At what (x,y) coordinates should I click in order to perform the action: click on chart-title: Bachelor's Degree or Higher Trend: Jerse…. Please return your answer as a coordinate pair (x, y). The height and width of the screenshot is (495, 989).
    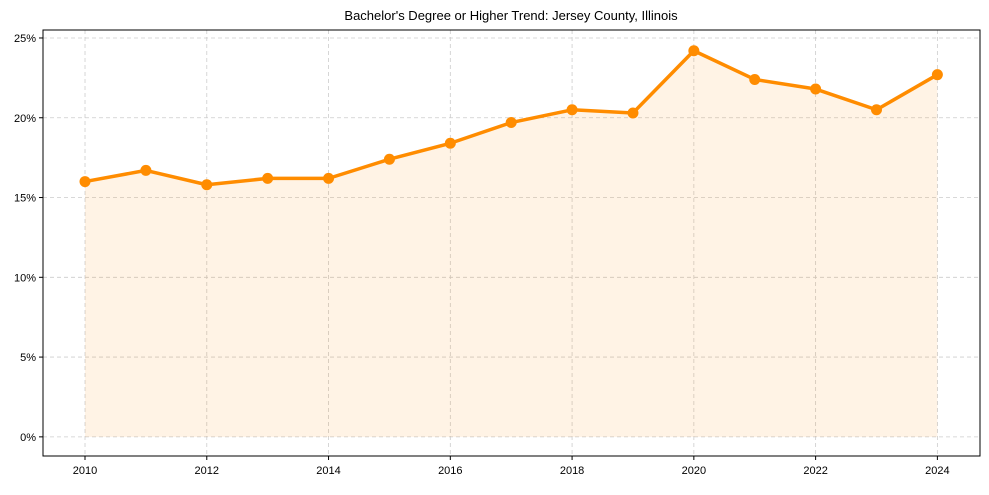
    Looking at the image, I should click on (511, 15).